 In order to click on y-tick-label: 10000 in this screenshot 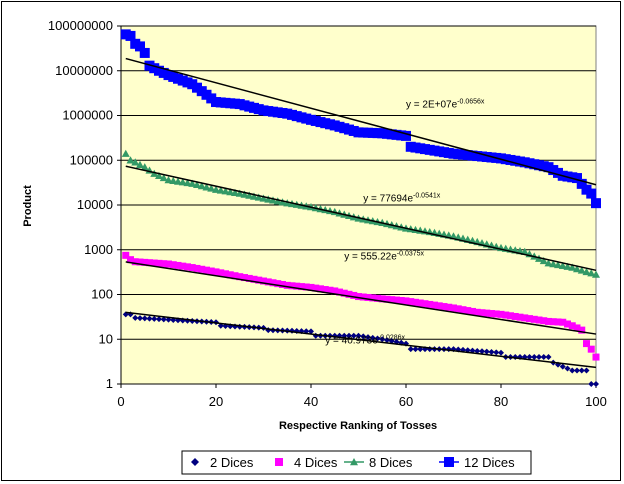, I will do `click(95, 204)`.